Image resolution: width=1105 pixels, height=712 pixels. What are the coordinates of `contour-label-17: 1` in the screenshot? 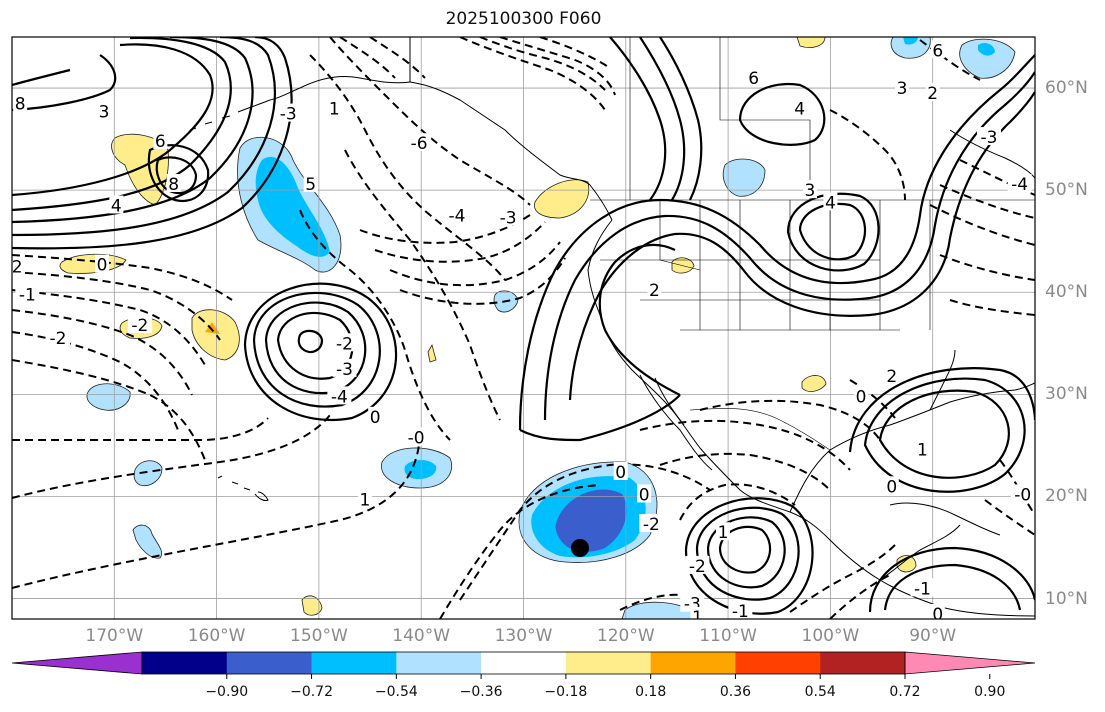 It's located at (365, 501).